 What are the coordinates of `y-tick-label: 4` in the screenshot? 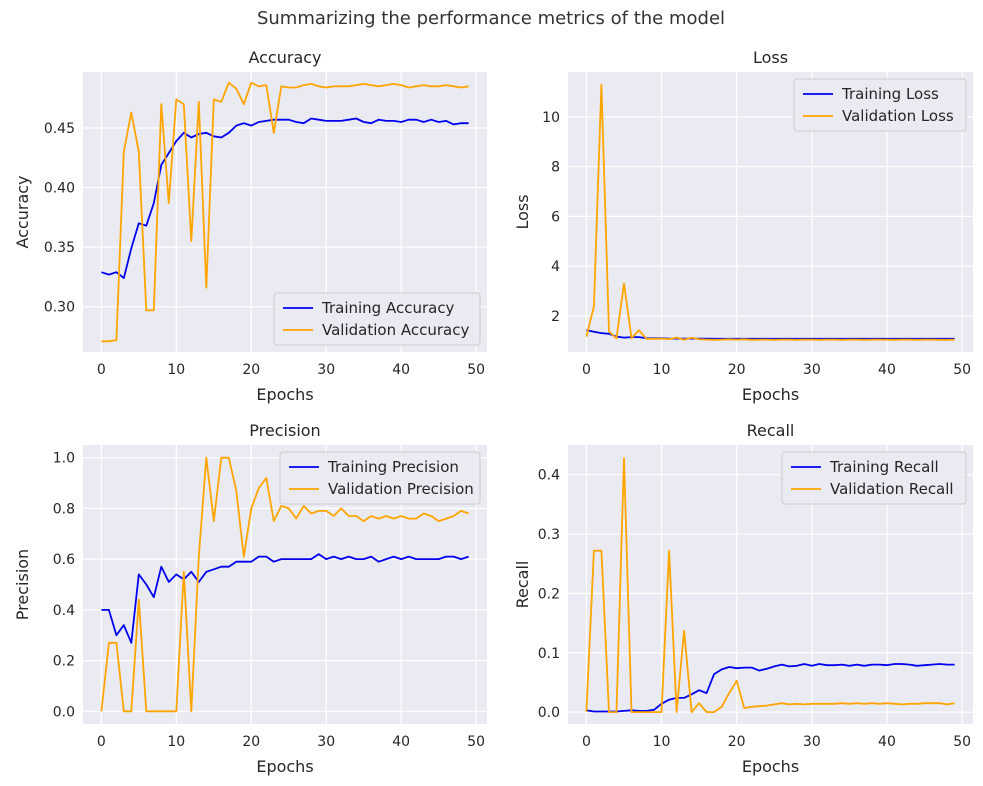 It's located at (555, 267).